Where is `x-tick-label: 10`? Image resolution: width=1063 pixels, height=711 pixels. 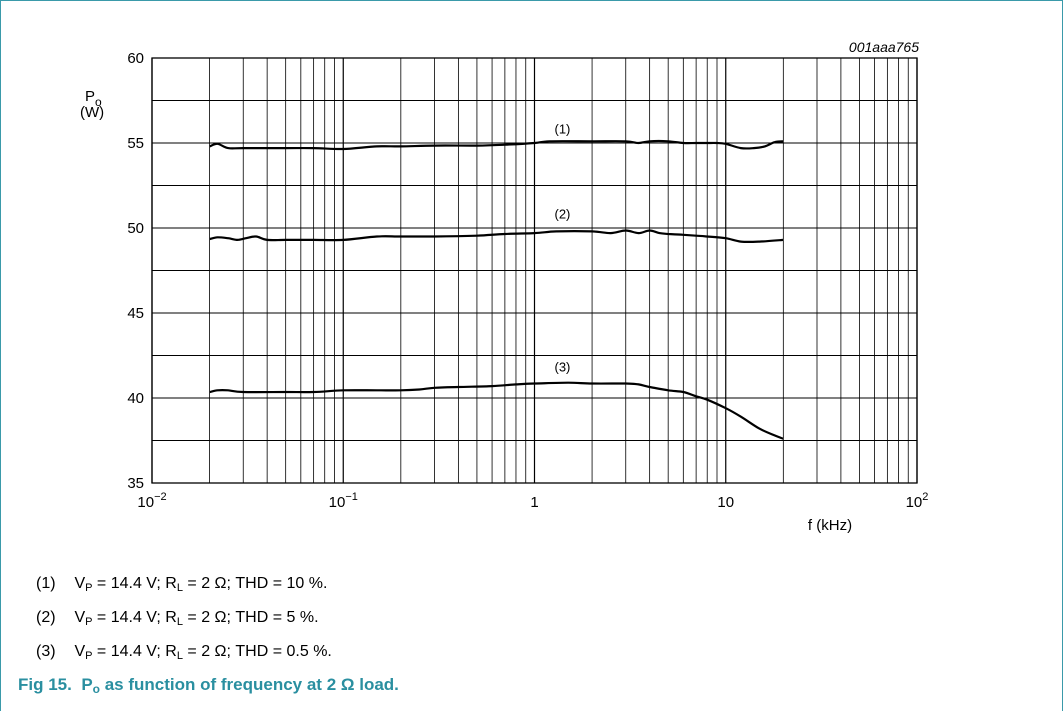 x-tick-label: 10 is located at coordinates (725, 502).